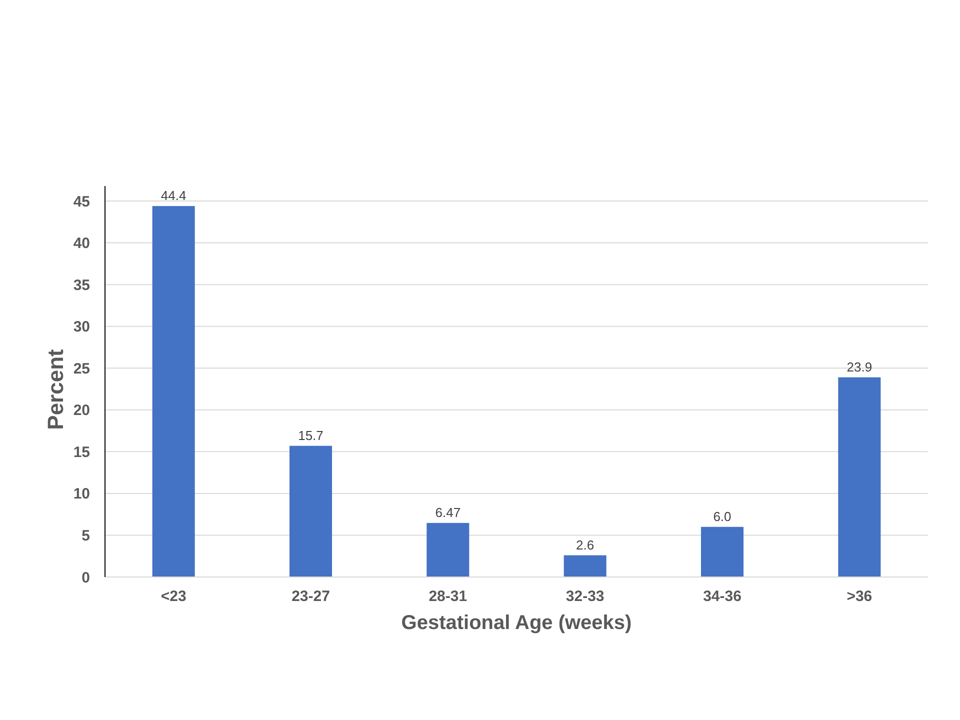 Image resolution: width=960 pixels, height=720 pixels. I want to click on y-tick-label: 15, so click(81, 452).